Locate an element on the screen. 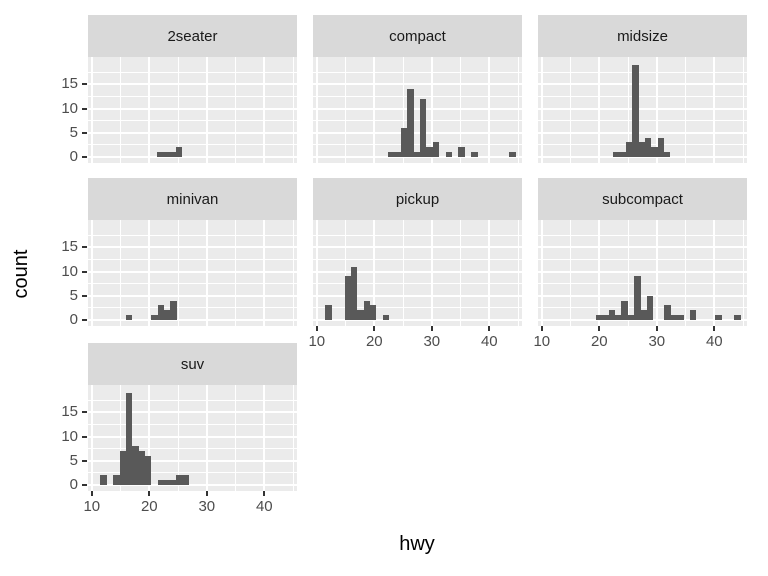 The width and height of the screenshot is (768, 576). facet-strip-label: compact is located at coordinates (417, 36).